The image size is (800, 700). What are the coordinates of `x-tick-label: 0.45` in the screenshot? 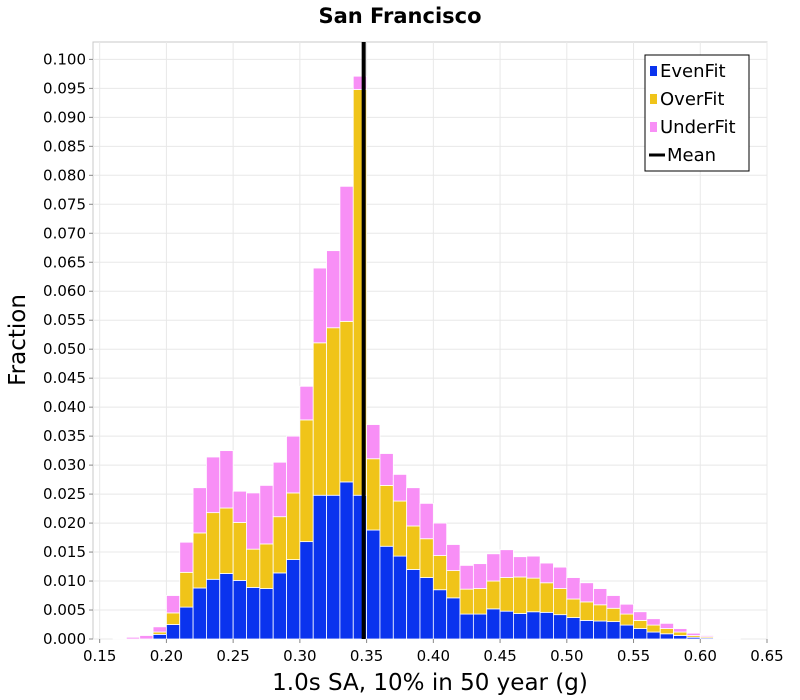 It's located at (499, 656).